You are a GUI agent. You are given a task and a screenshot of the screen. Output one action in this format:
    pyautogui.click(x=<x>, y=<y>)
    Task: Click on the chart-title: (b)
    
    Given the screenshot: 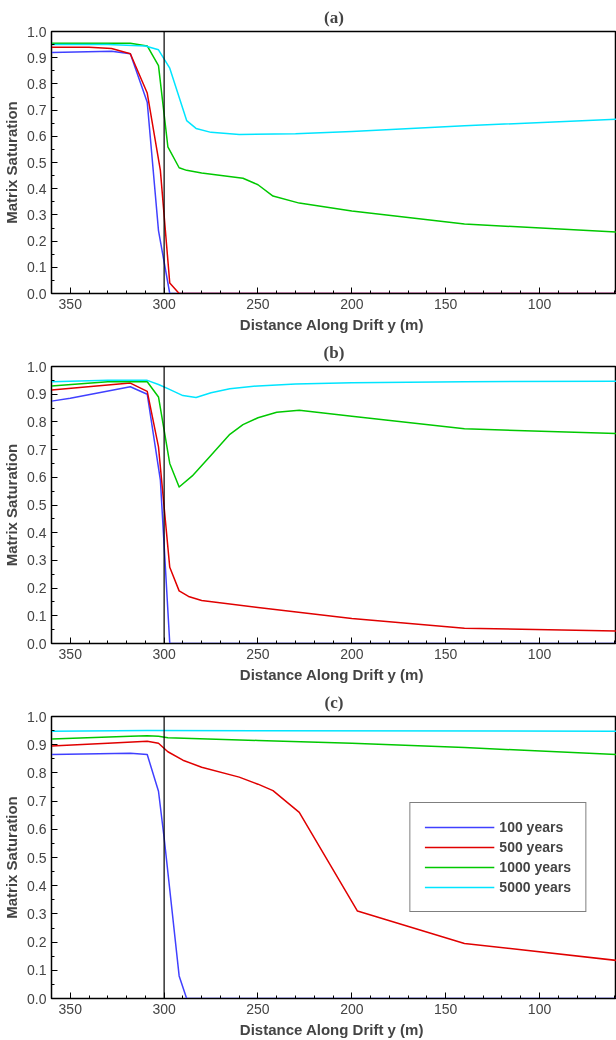 What is the action you would take?
    pyautogui.click(x=334, y=352)
    